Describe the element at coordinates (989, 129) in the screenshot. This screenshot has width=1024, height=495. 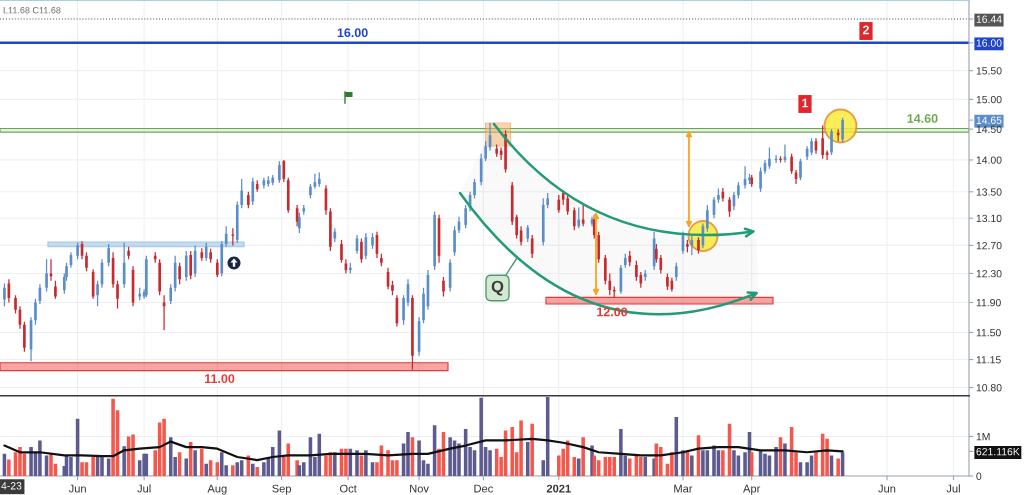
I see `y-tick-label: 14.50` at that location.